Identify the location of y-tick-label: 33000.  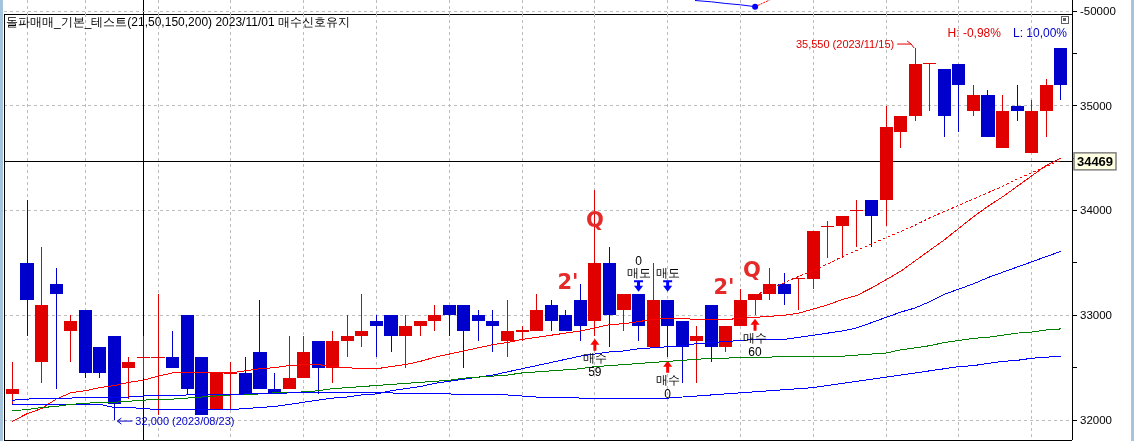
(1096, 315).